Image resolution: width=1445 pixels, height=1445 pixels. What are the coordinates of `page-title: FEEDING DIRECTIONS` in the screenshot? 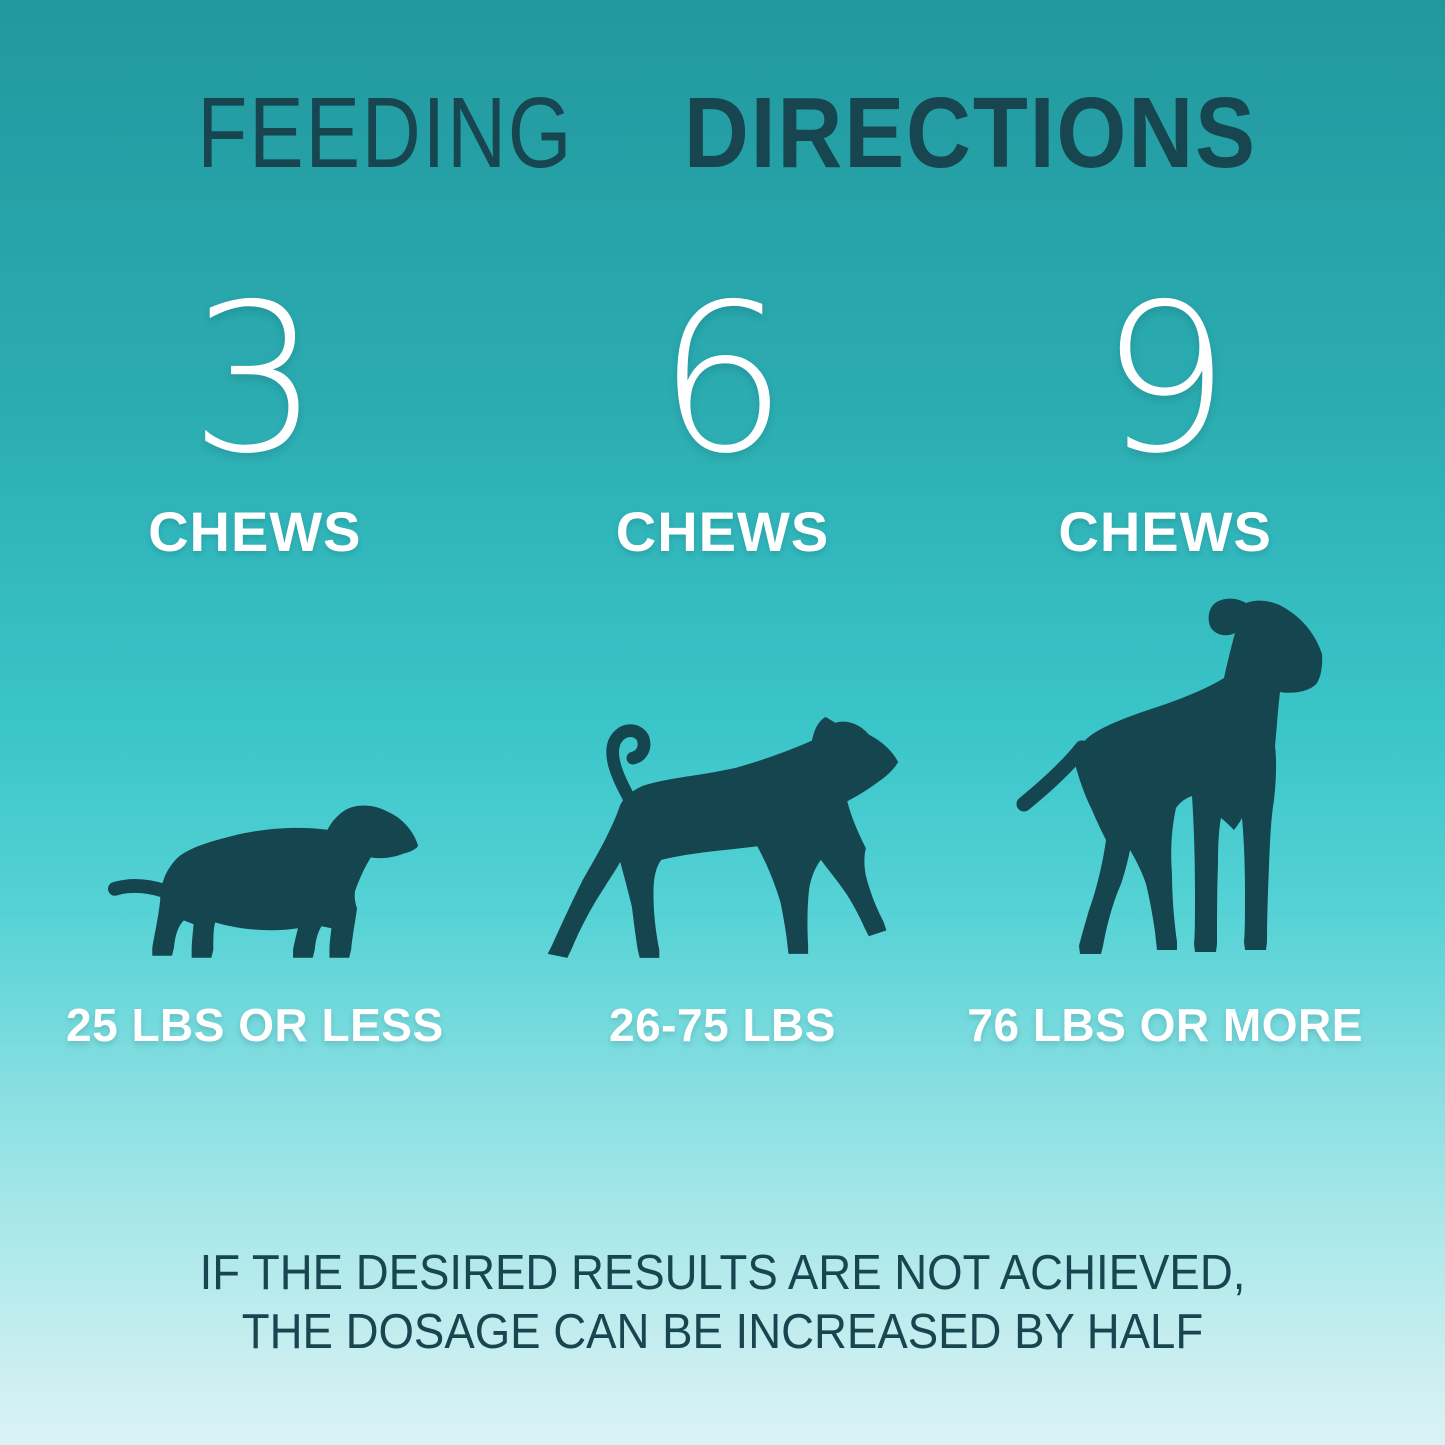 It's located at (722, 133).